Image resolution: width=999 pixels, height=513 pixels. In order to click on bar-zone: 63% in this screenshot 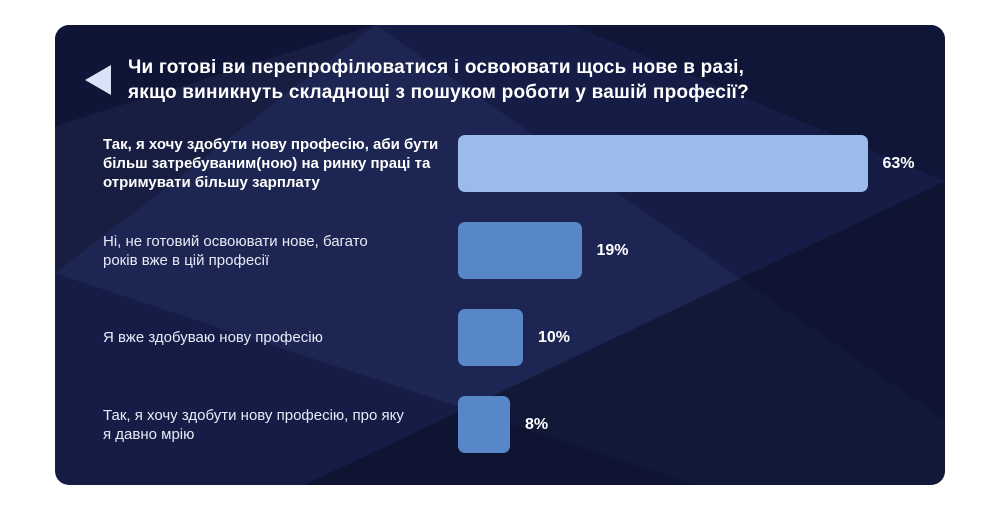, I will do `click(691, 163)`.